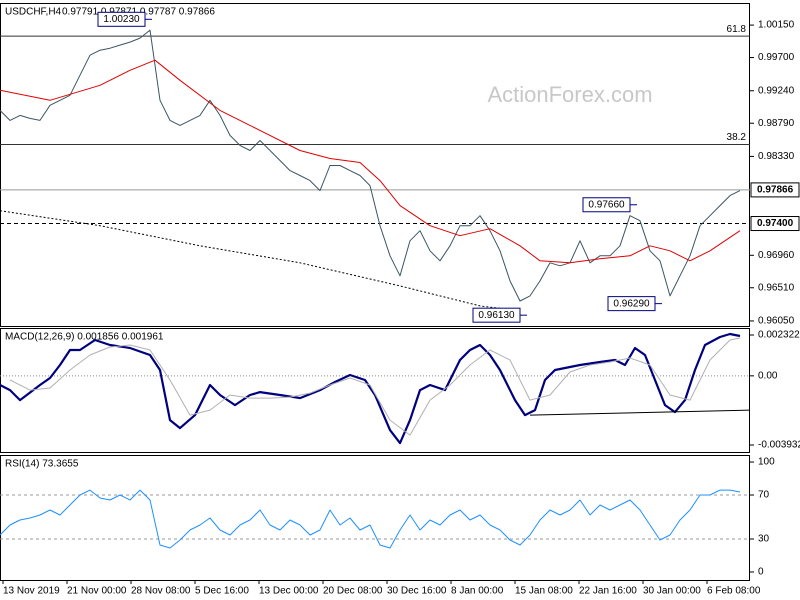  What do you see at coordinates (84, 337) in the screenshot?
I see `panel-title: MACD(12,26,9) 0.001856 0.001961` at bounding box center [84, 337].